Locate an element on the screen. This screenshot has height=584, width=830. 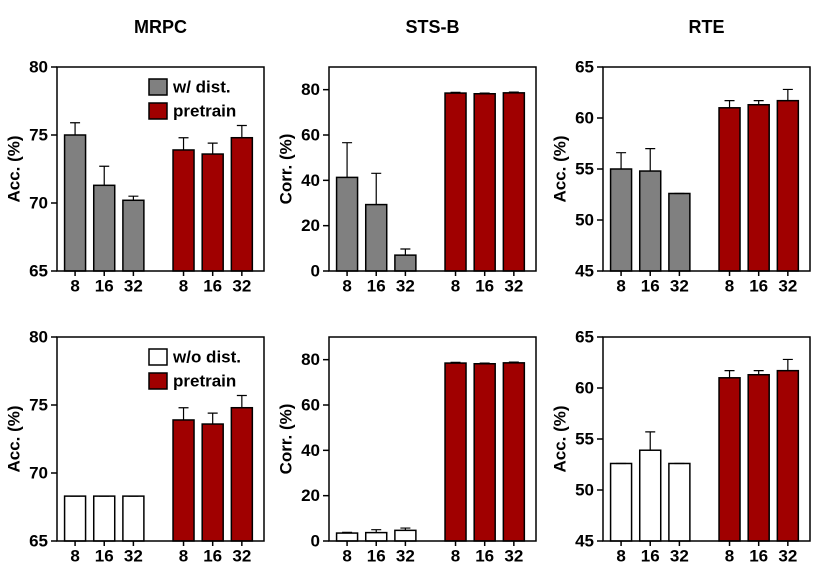
legend-label: w/ dist. is located at coordinates (201, 86).